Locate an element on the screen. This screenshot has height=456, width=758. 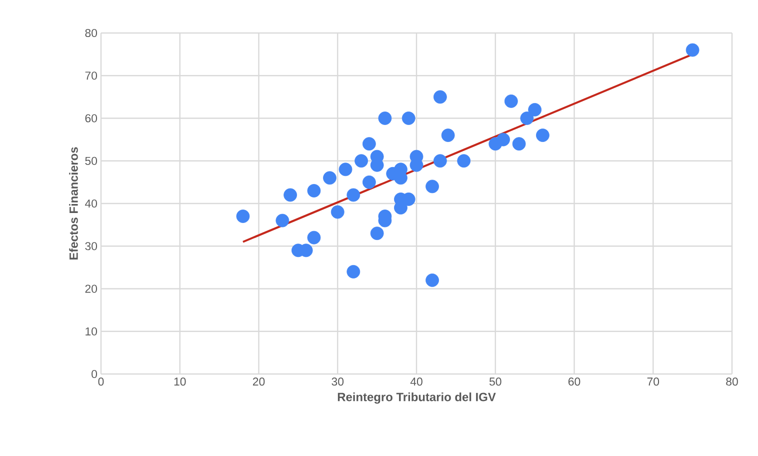
y-tick-label: 0 is located at coordinates (95, 374).